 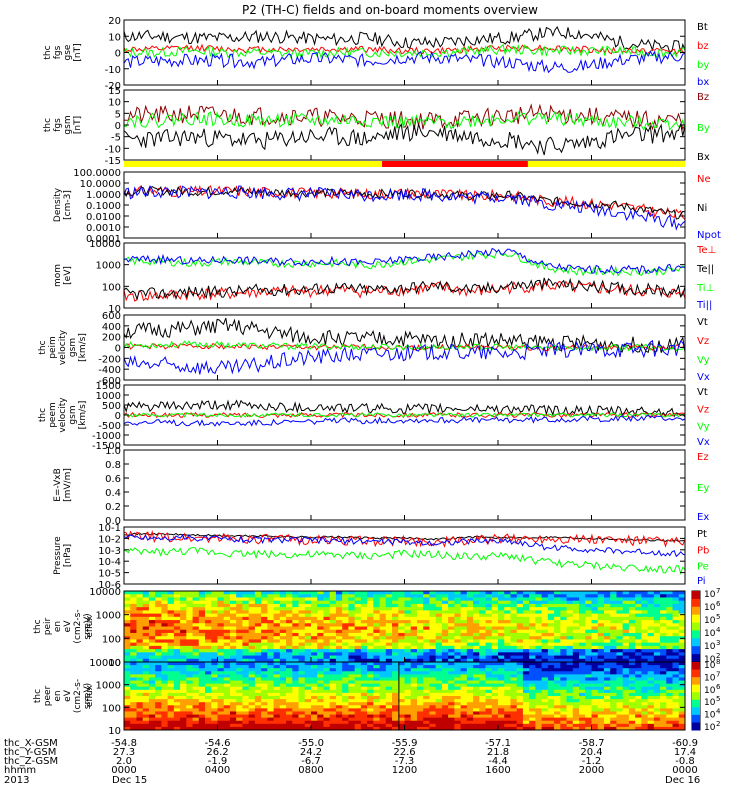 What do you see at coordinates (78, 52) in the screenshot?
I see `y-axis-label-line: [nT]` at bounding box center [78, 52].